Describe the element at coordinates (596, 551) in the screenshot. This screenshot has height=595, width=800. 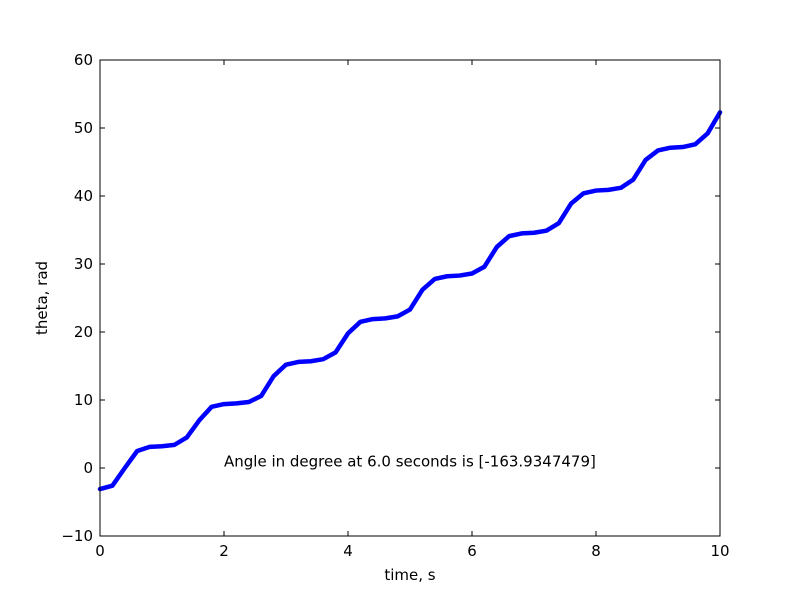
I see `x-tick-label: 8` at that location.